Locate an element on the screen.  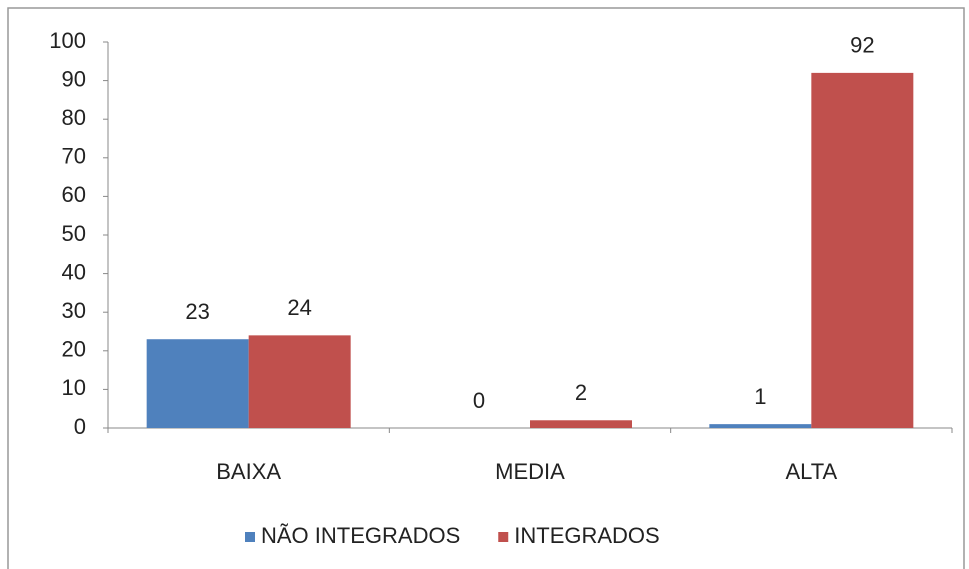
x-tick-label: ALTA is located at coordinates (811, 471).